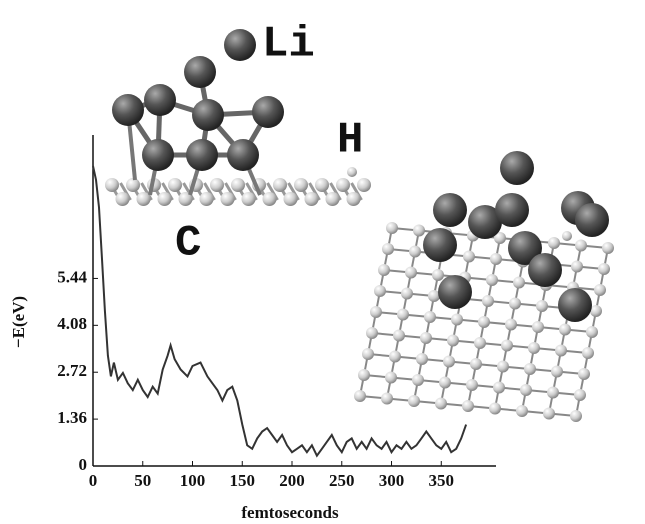 The height and width of the screenshot is (524, 645). What do you see at coordinates (392, 480) in the screenshot?
I see `x-tick-label: 300` at bounding box center [392, 480].